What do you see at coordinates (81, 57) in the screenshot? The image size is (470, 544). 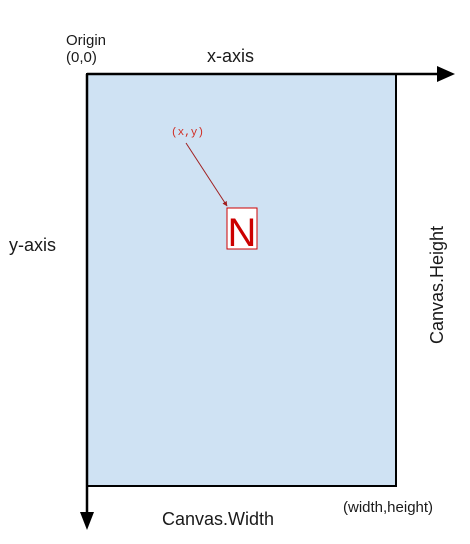 I see `origin-coordinate: (0,0)` at bounding box center [81, 57].